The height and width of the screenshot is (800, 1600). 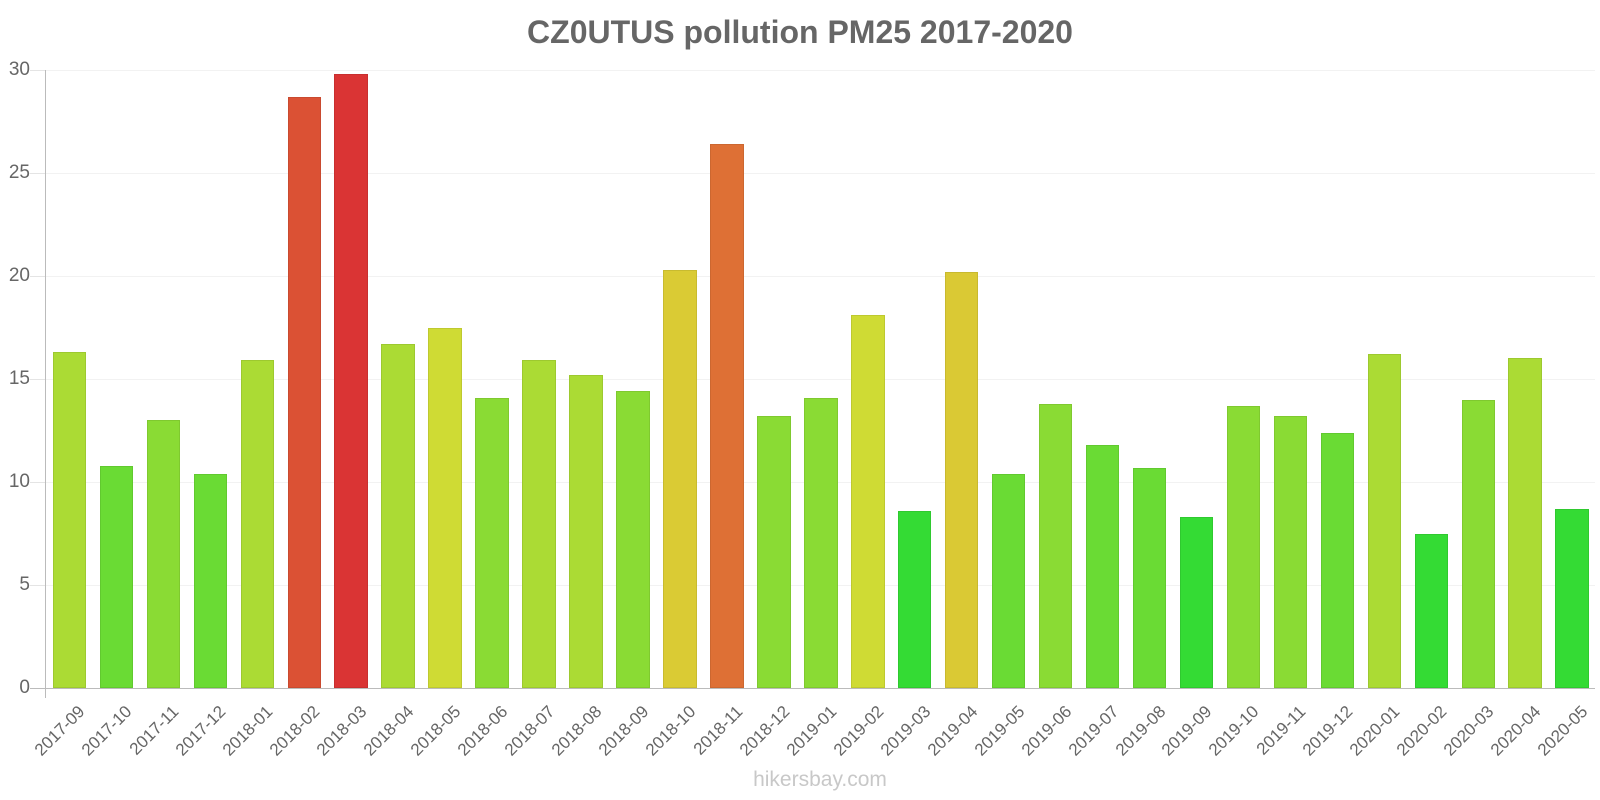 I want to click on x-tick-label: 2017-10, so click(x=107, y=731).